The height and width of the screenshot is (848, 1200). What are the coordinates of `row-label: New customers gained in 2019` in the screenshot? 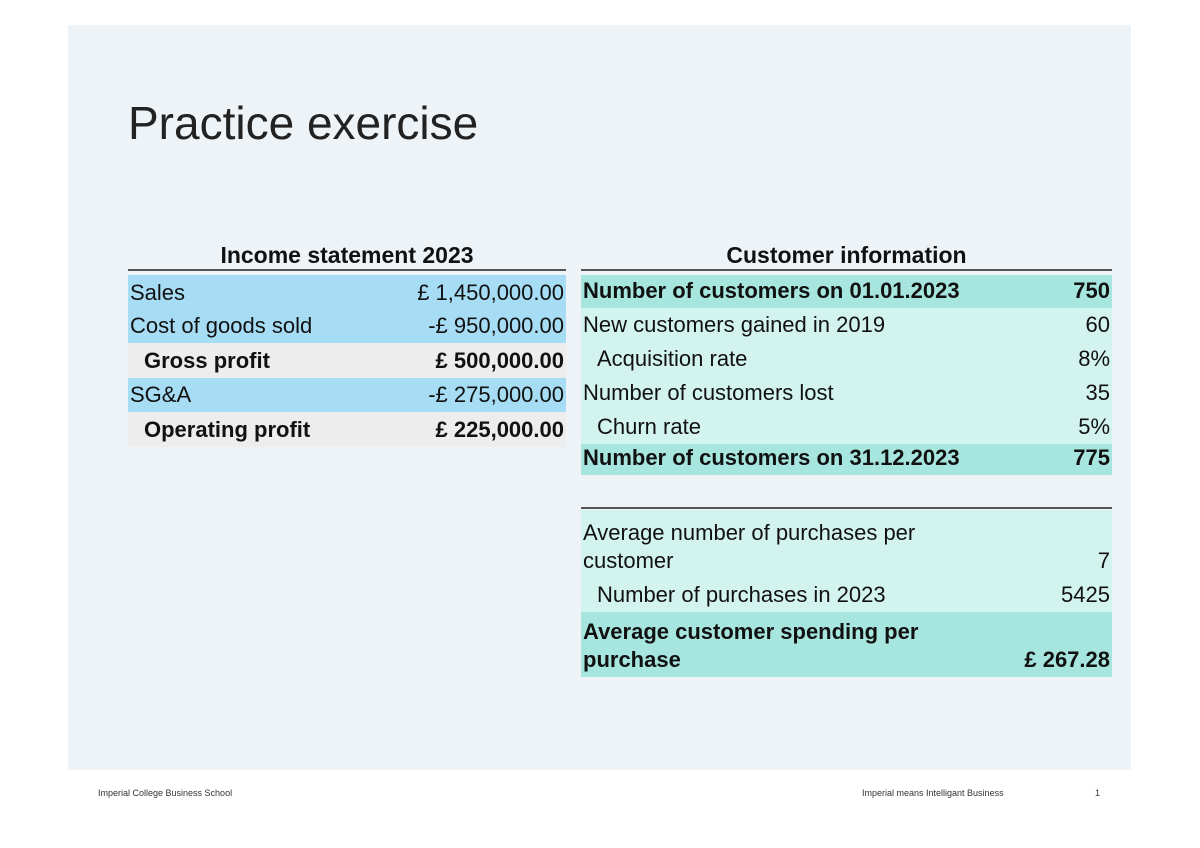 It's located at (734, 324).